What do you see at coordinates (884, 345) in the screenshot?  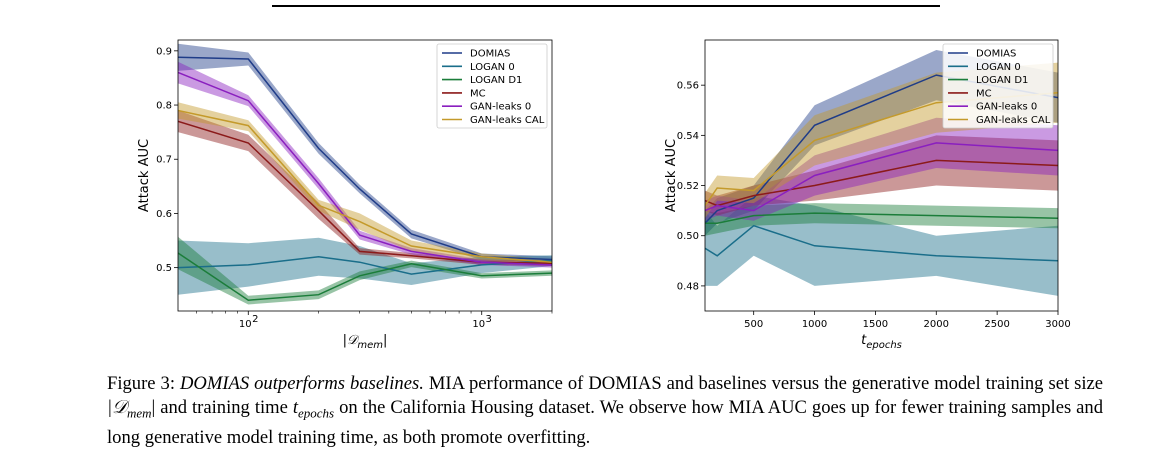 I see `x-axis-label-sub: epochs` at bounding box center [884, 345].